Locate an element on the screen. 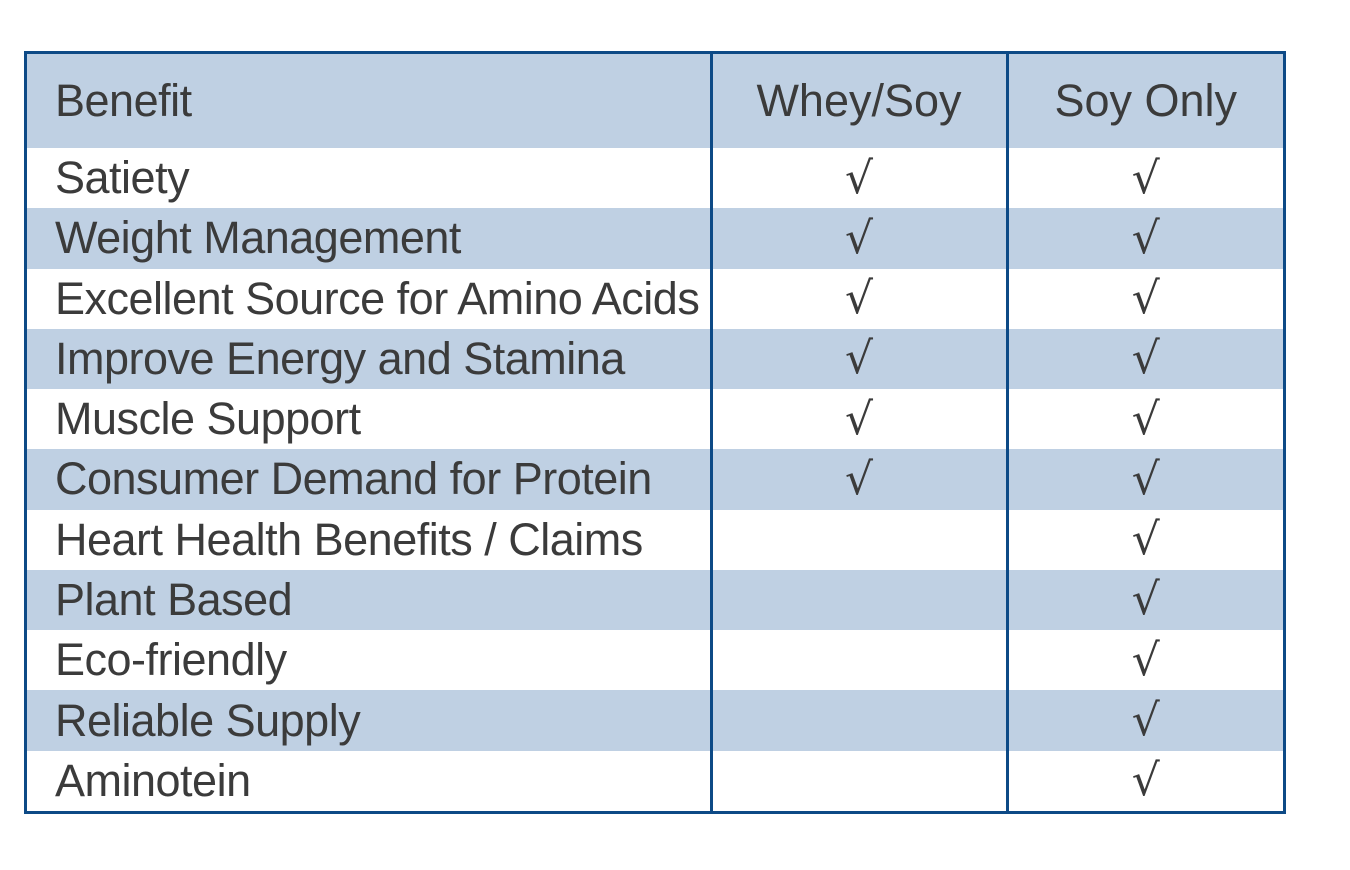 The image size is (1350, 870). table-row: Consumer Demand for Protein √ √ is located at coordinates (655, 479).